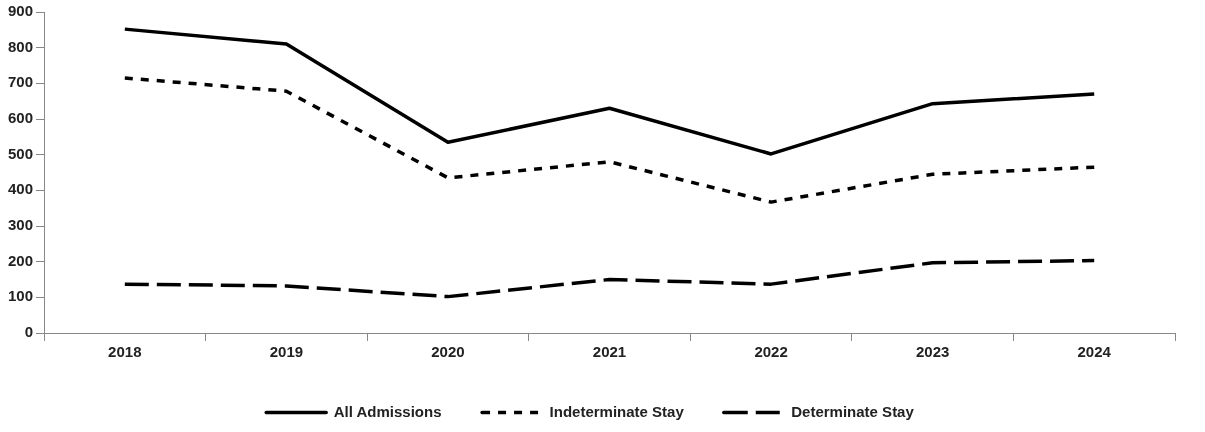 This screenshot has height=432, width=1205. What do you see at coordinates (609, 352) in the screenshot?
I see `x-tick-label: 2021` at bounding box center [609, 352].